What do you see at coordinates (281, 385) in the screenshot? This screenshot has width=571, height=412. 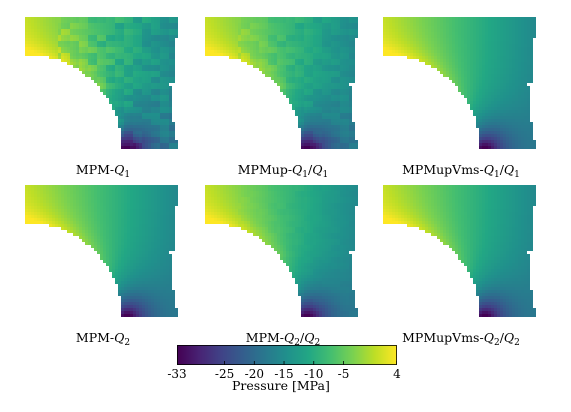 I see `colorbar-title: Pressure [MPa]` at bounding box center [281, 385].